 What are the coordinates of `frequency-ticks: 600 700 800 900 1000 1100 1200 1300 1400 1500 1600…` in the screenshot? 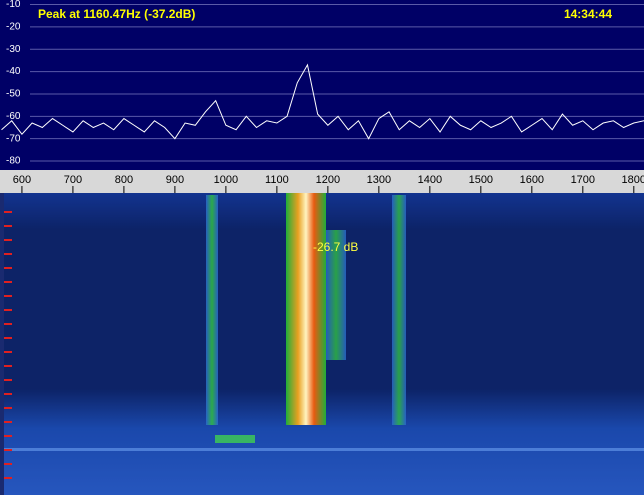 It's located at (328, 183).